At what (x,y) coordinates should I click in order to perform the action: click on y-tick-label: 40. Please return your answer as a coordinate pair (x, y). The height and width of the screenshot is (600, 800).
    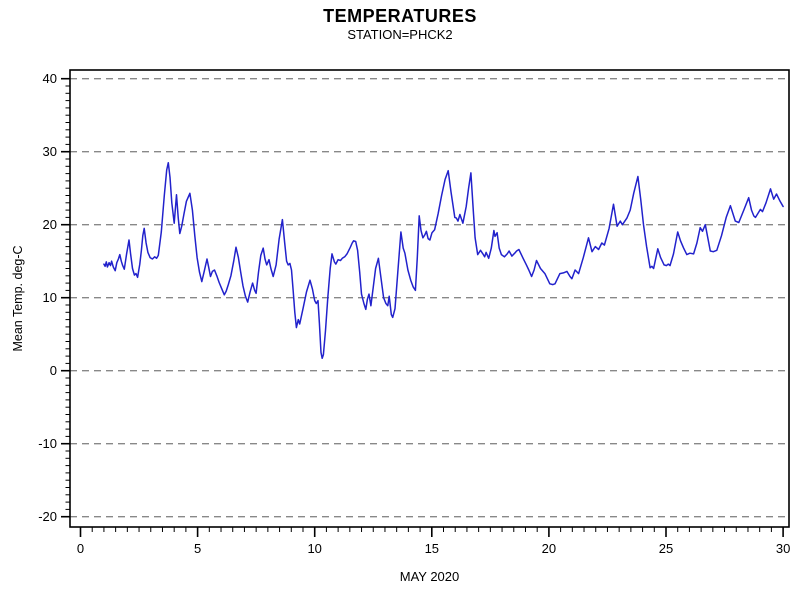
    Looking at the image, I should click on (50, 78).